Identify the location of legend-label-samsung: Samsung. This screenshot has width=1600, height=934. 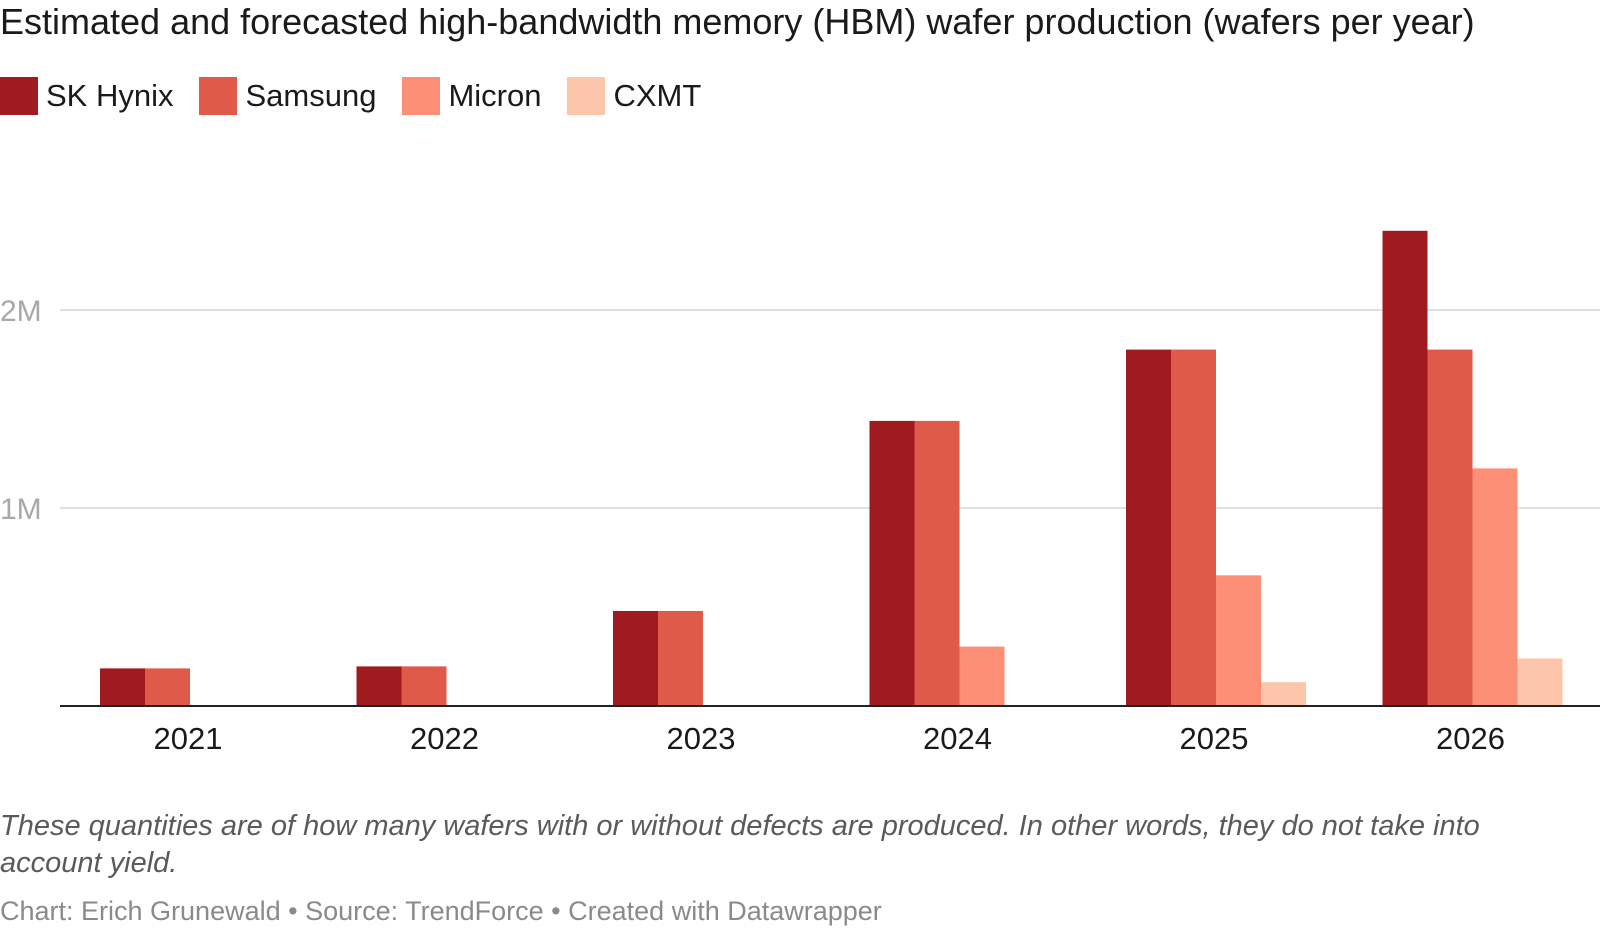
(311, 95).